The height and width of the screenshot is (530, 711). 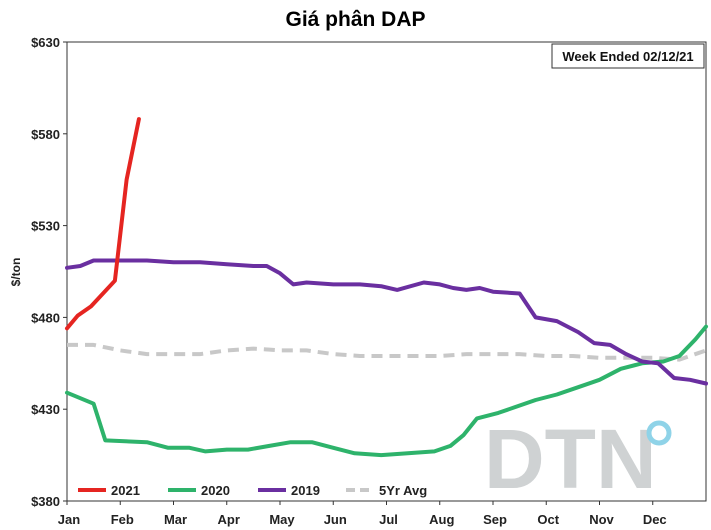 What do you see at coordinates (355, 19) in the screenshot?
I see `chart-title: Giá phân DAP` at bounding box center [355, 19].